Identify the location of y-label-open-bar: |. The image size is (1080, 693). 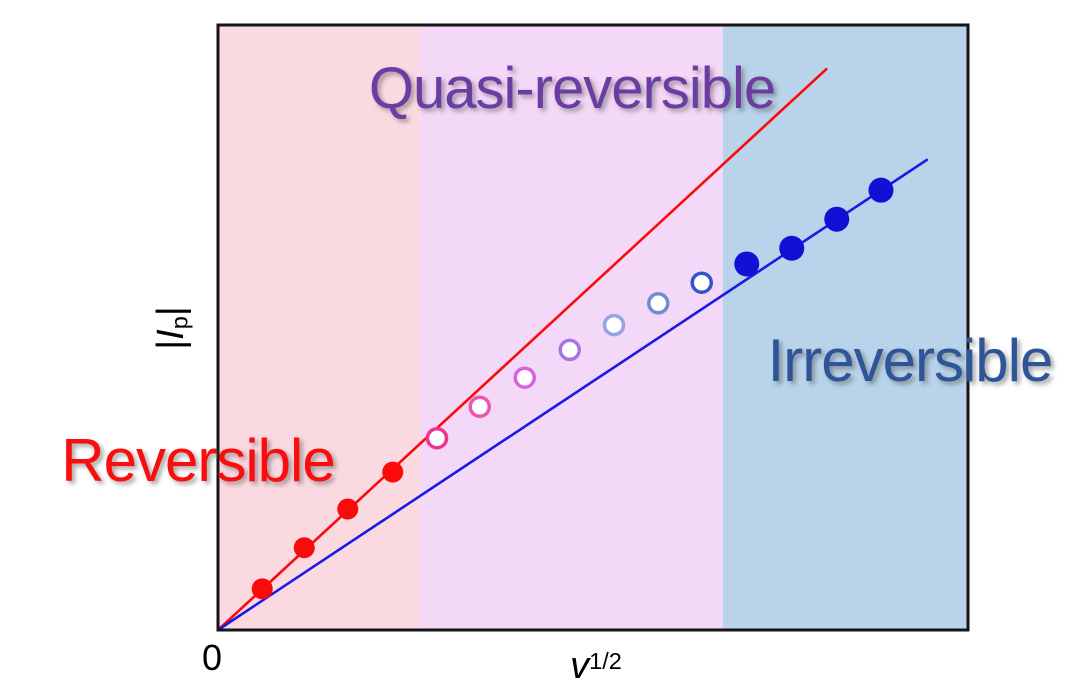
(171, 344).